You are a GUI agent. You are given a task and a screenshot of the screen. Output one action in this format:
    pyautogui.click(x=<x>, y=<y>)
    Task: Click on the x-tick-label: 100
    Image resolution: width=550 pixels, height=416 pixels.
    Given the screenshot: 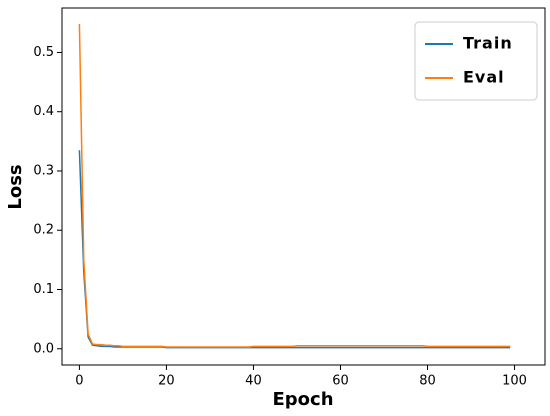 What is the action you would take?
    pyautogui.click(x=514, y=381)
    